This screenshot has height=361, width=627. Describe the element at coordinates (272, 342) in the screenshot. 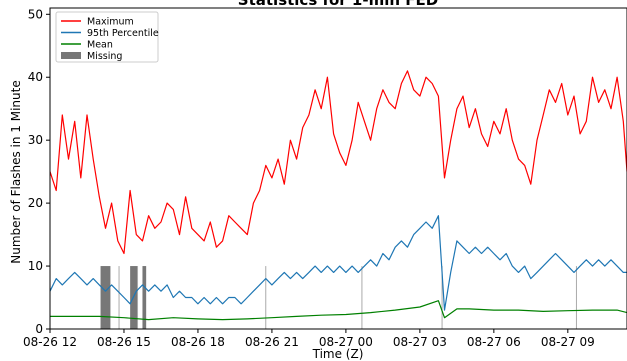

I see `x-tick-label-3: 08-26 21` at that location.